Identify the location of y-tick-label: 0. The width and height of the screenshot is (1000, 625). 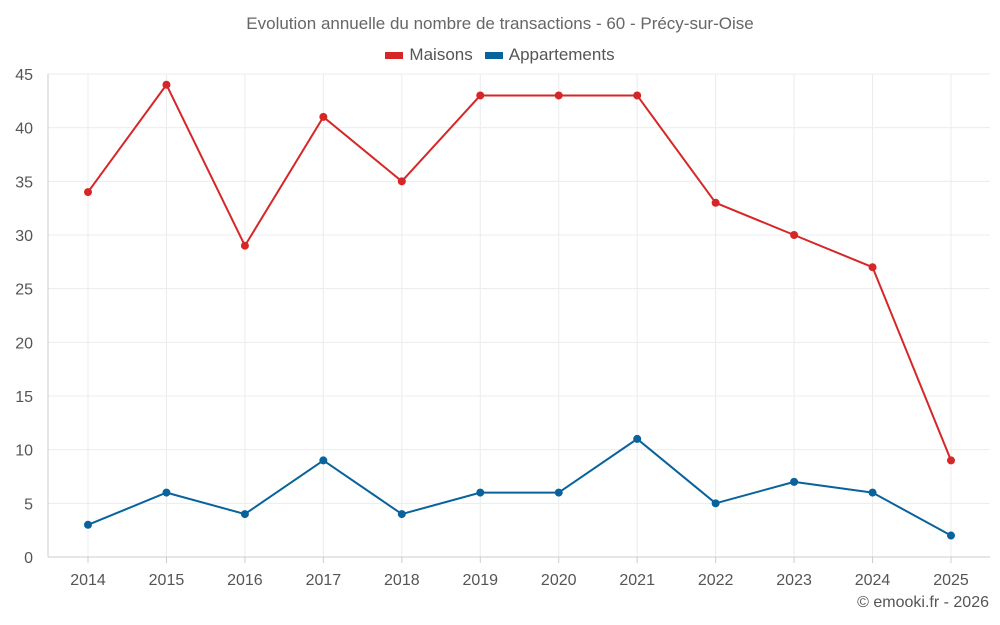
(28, 558).